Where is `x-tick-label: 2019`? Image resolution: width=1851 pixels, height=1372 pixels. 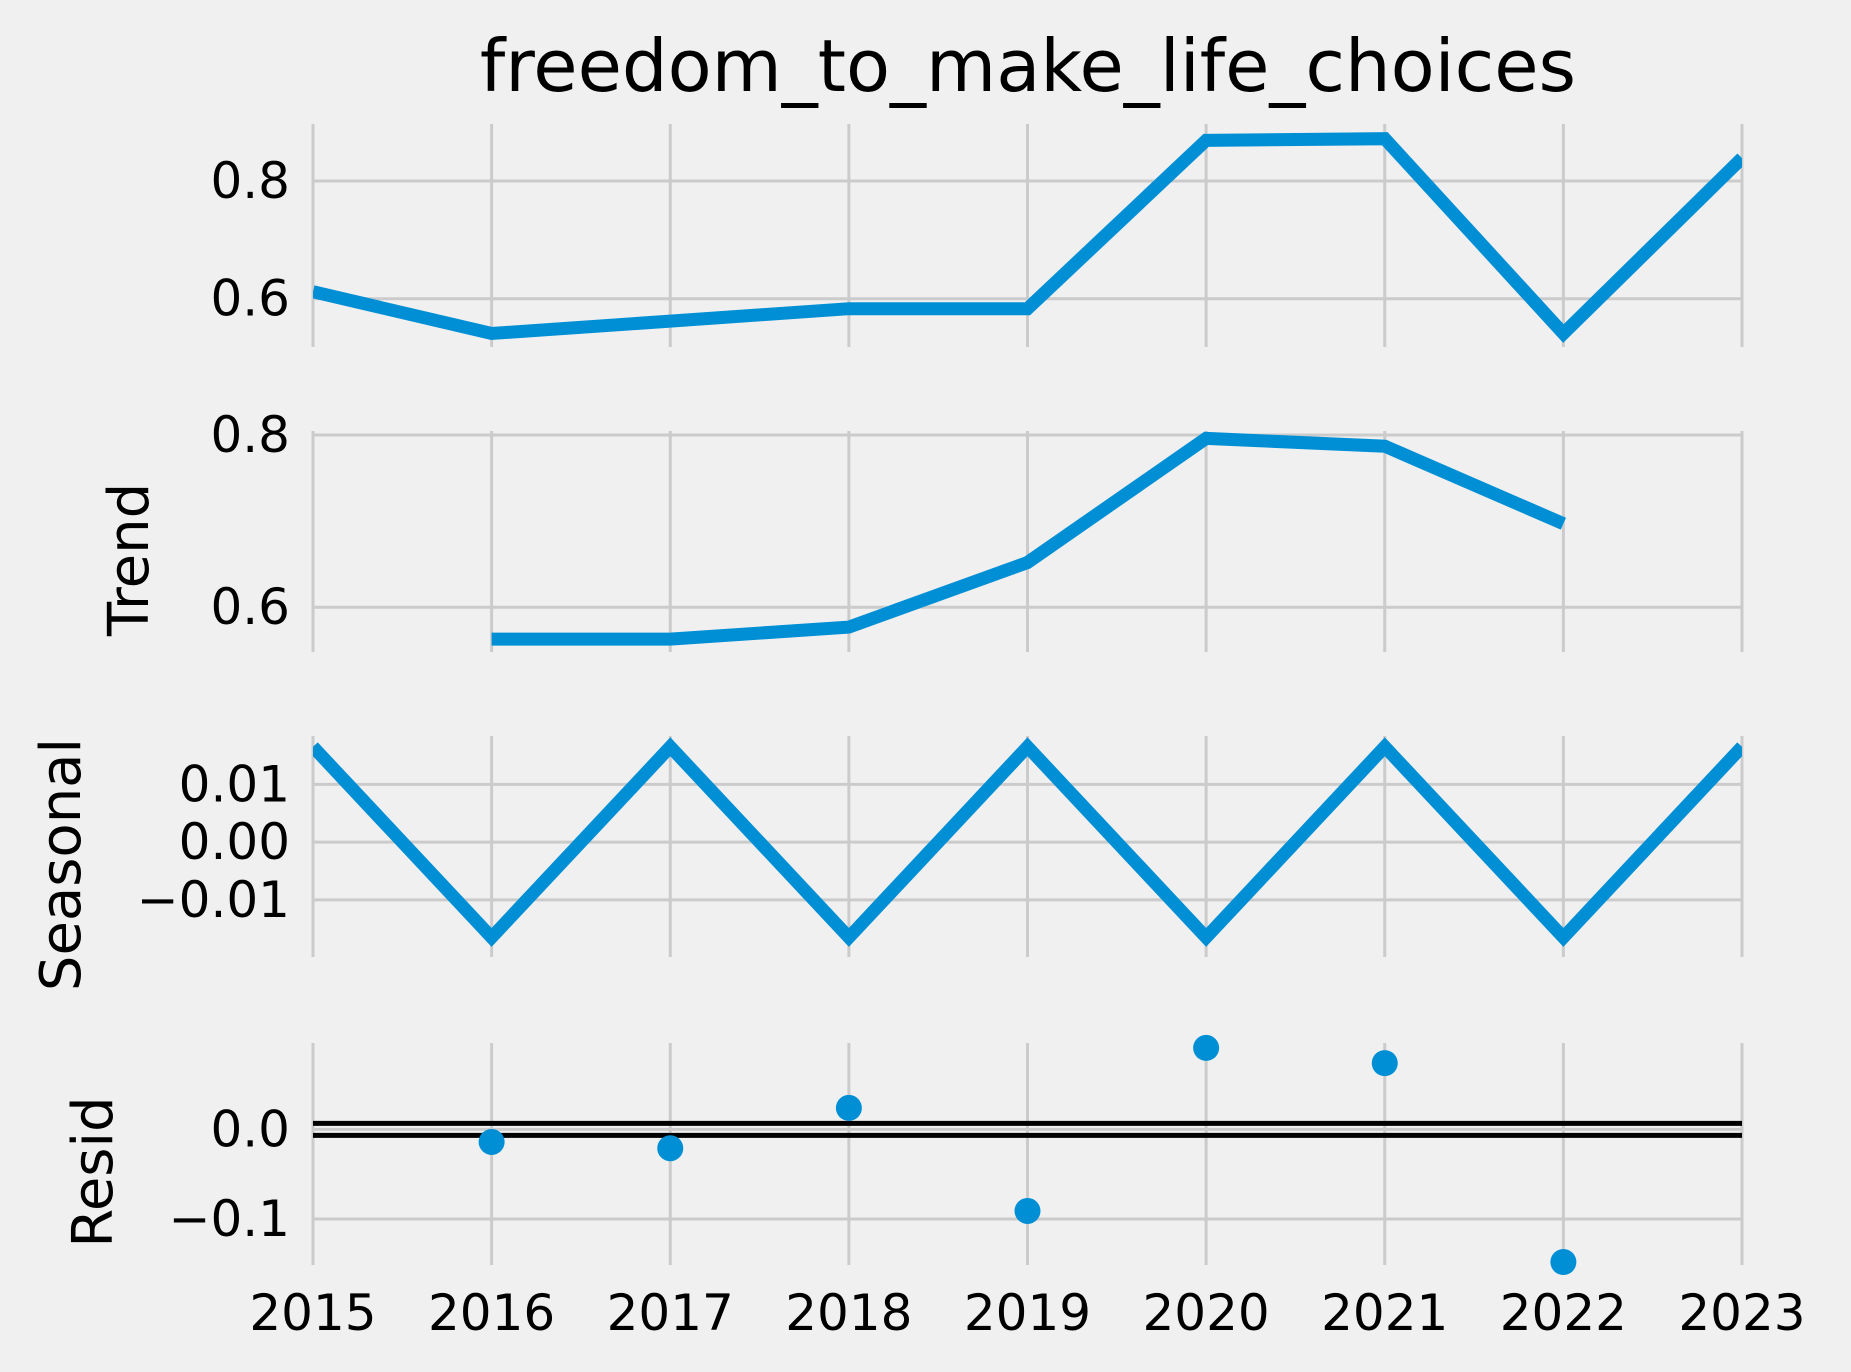
x-tick-label: 2019 is located at coordinates (1027, 1313).